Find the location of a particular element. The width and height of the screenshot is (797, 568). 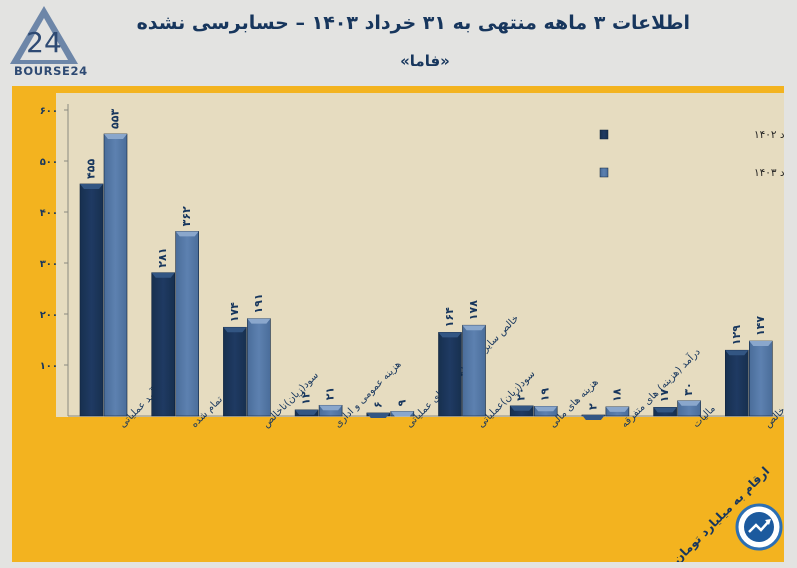

data-label: ۳۶۲ is located at coordinates (186, 216).